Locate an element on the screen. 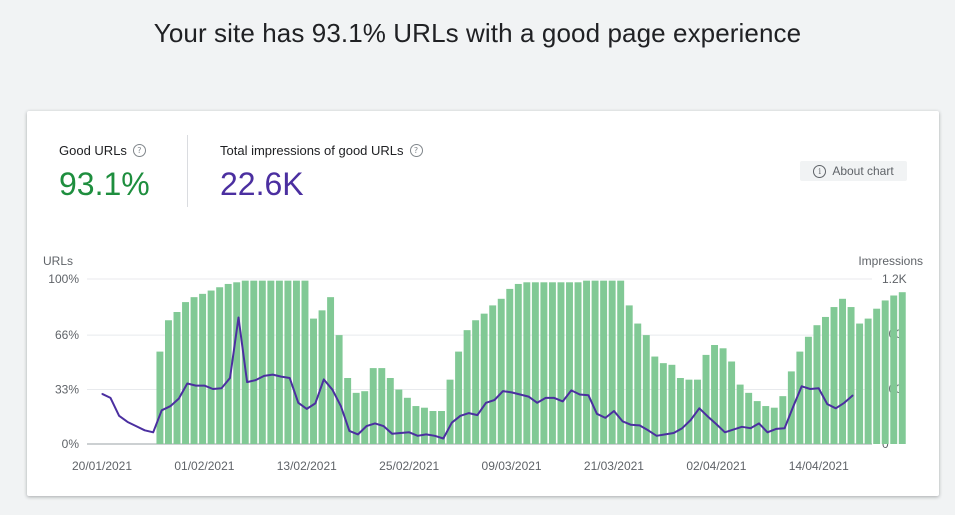 This screenshot has height=515, width=955. impressions-metric: Total impressions of good URLs ? 22.6K is located at coordinates (321, 172).